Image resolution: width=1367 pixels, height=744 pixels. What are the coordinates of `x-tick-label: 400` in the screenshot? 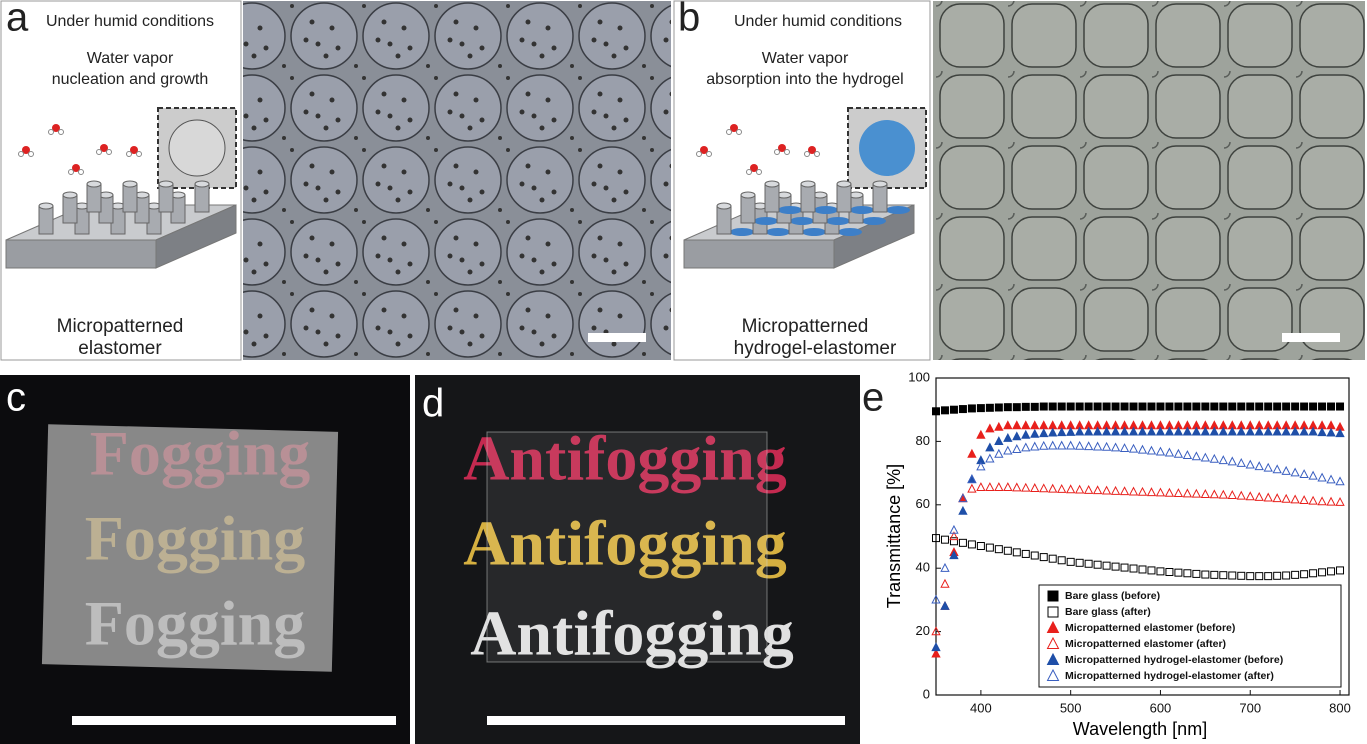 It's located at (981, 707).